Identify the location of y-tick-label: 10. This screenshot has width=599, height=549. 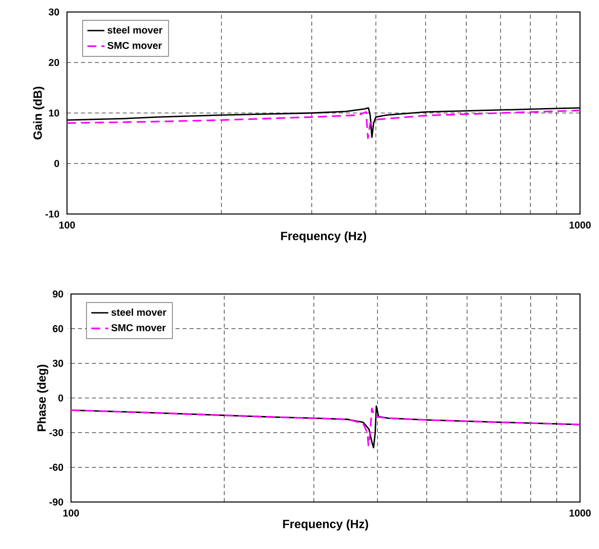
(54, 113).